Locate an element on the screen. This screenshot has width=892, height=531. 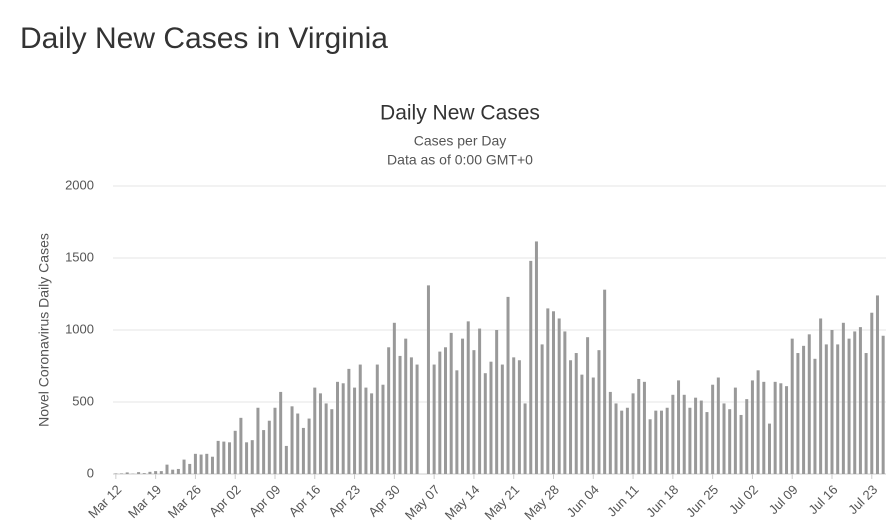
x-tick-label: Mar 12 is located at coordinates (104, 501).